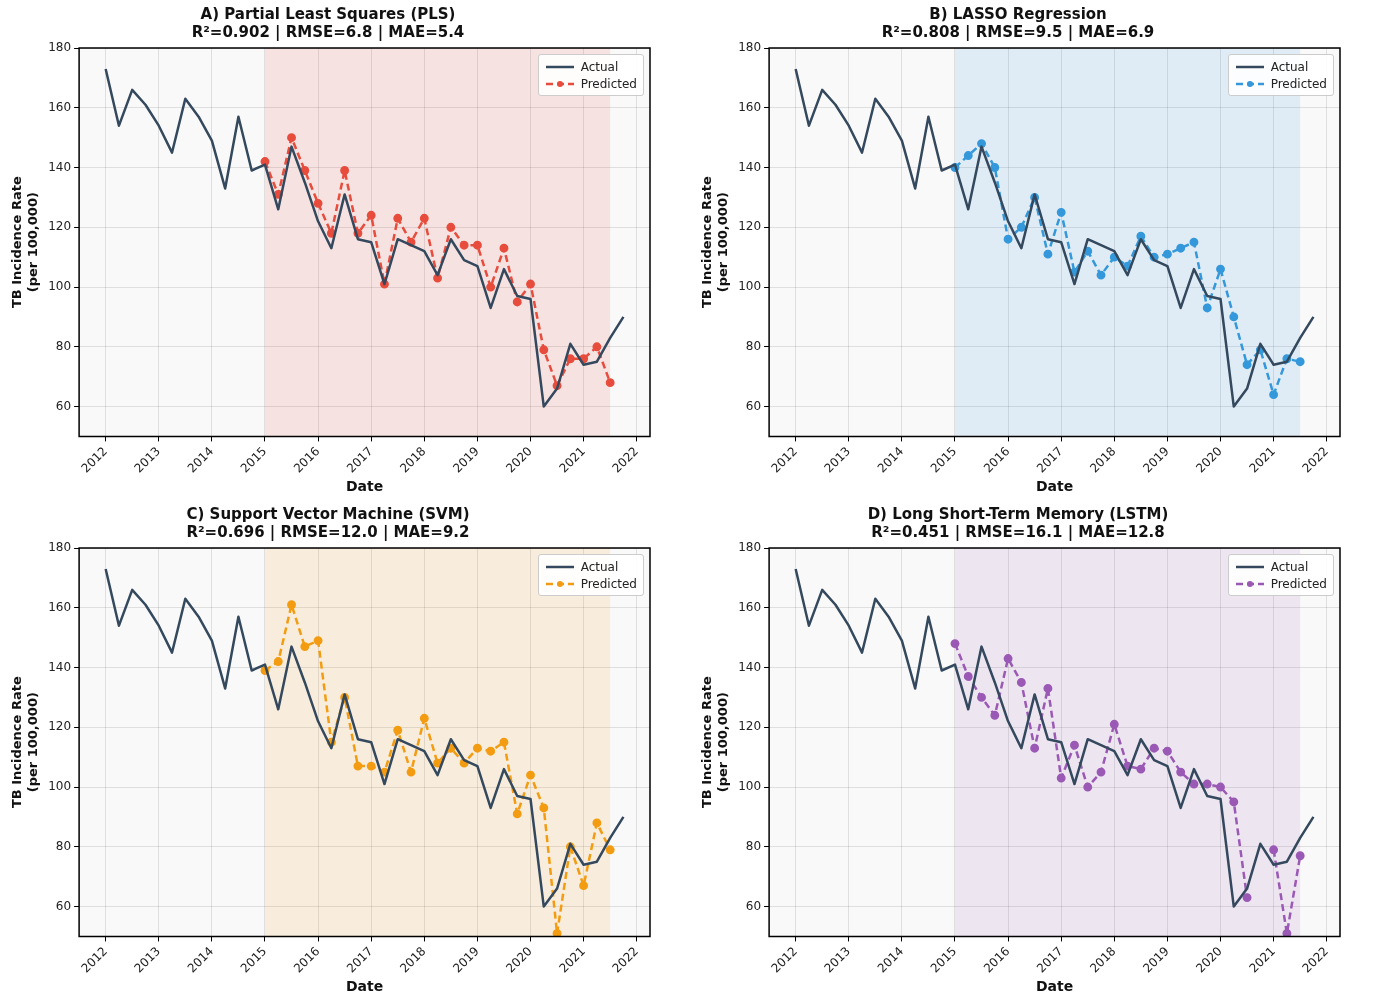 The height and width of the screenshot is (1003, 1381). I want to click on chart-title: A) Partial Least Squares (PLS), so click(328, 13).